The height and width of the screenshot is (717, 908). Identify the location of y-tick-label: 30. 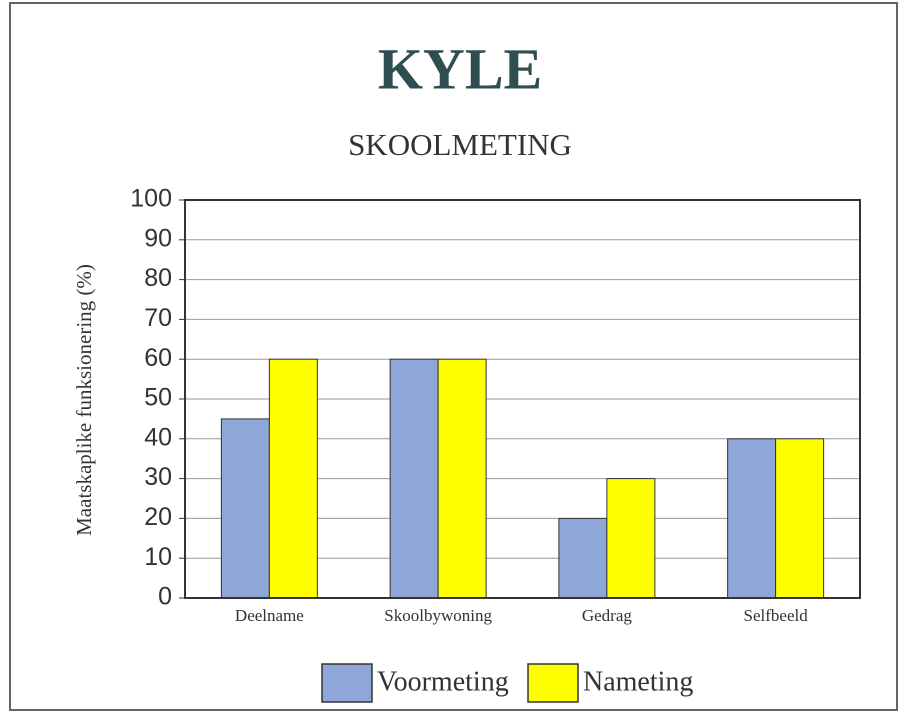
(158, 477).